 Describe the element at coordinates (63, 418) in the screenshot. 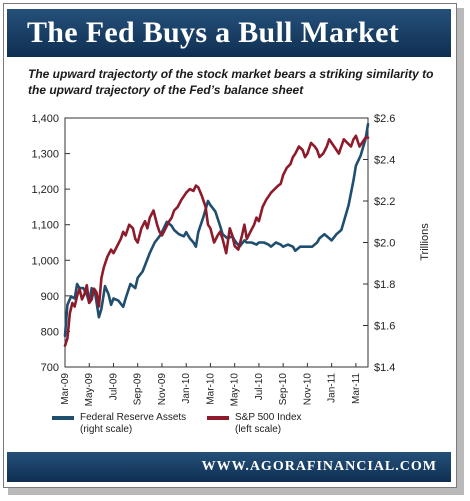

I see `legend-swatch-fed` at that location.